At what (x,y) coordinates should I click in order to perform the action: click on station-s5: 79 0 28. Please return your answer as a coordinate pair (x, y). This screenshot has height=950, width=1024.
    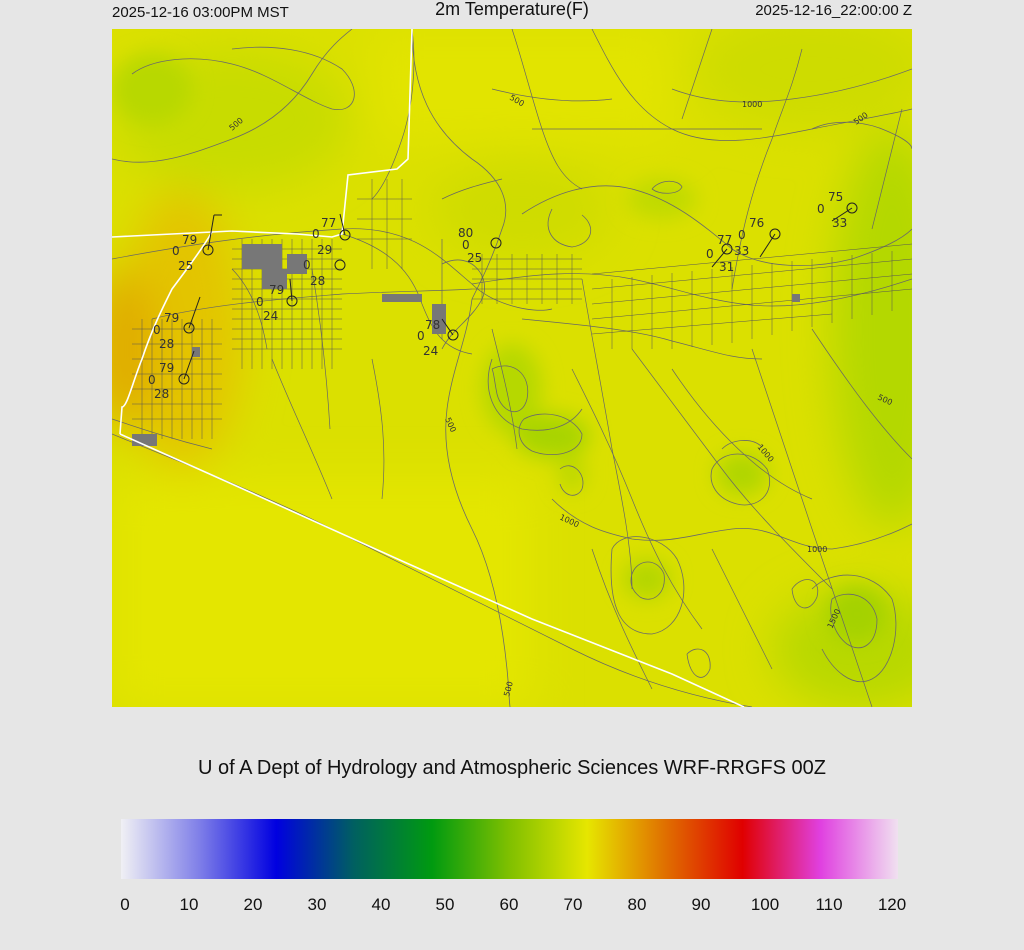
    Looking at the image, I should click on (177, 323).